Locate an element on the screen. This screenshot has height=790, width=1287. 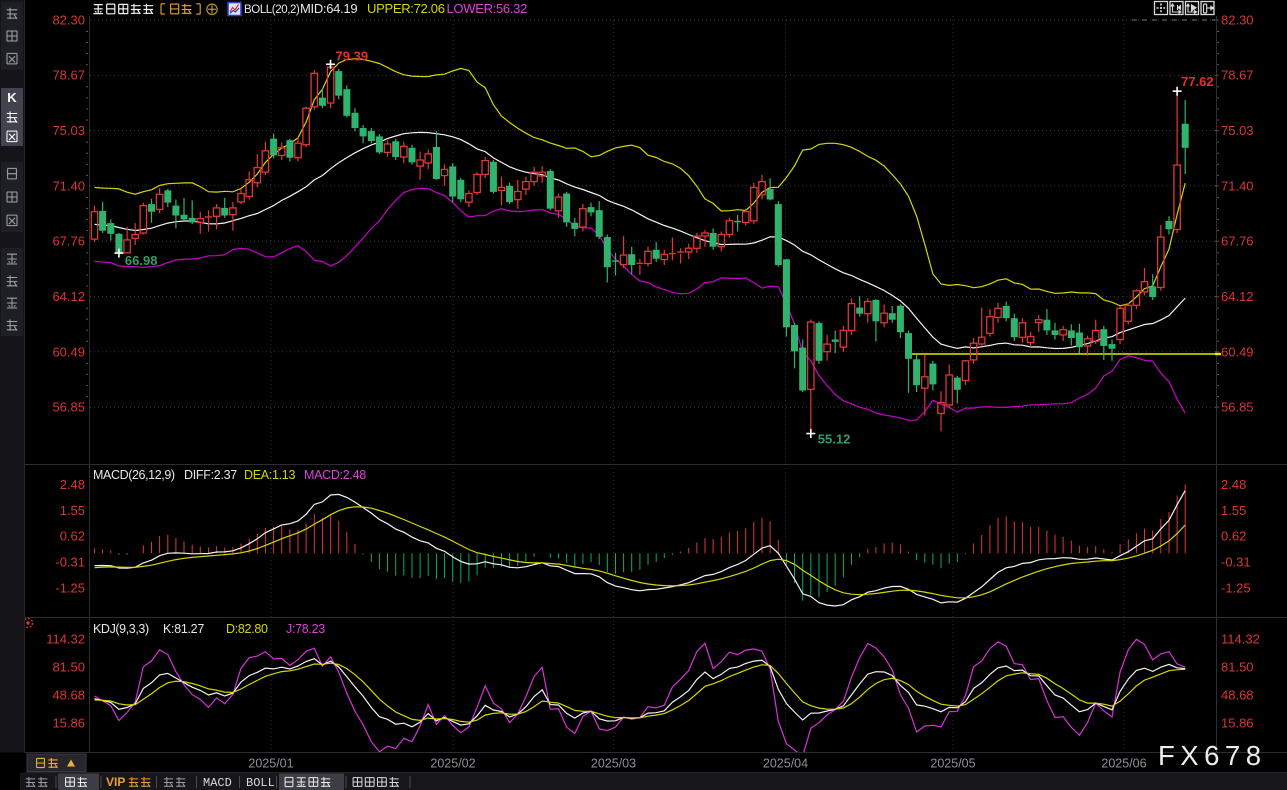
svg-text: MID:64.19 is located at coordinates (328, 8).